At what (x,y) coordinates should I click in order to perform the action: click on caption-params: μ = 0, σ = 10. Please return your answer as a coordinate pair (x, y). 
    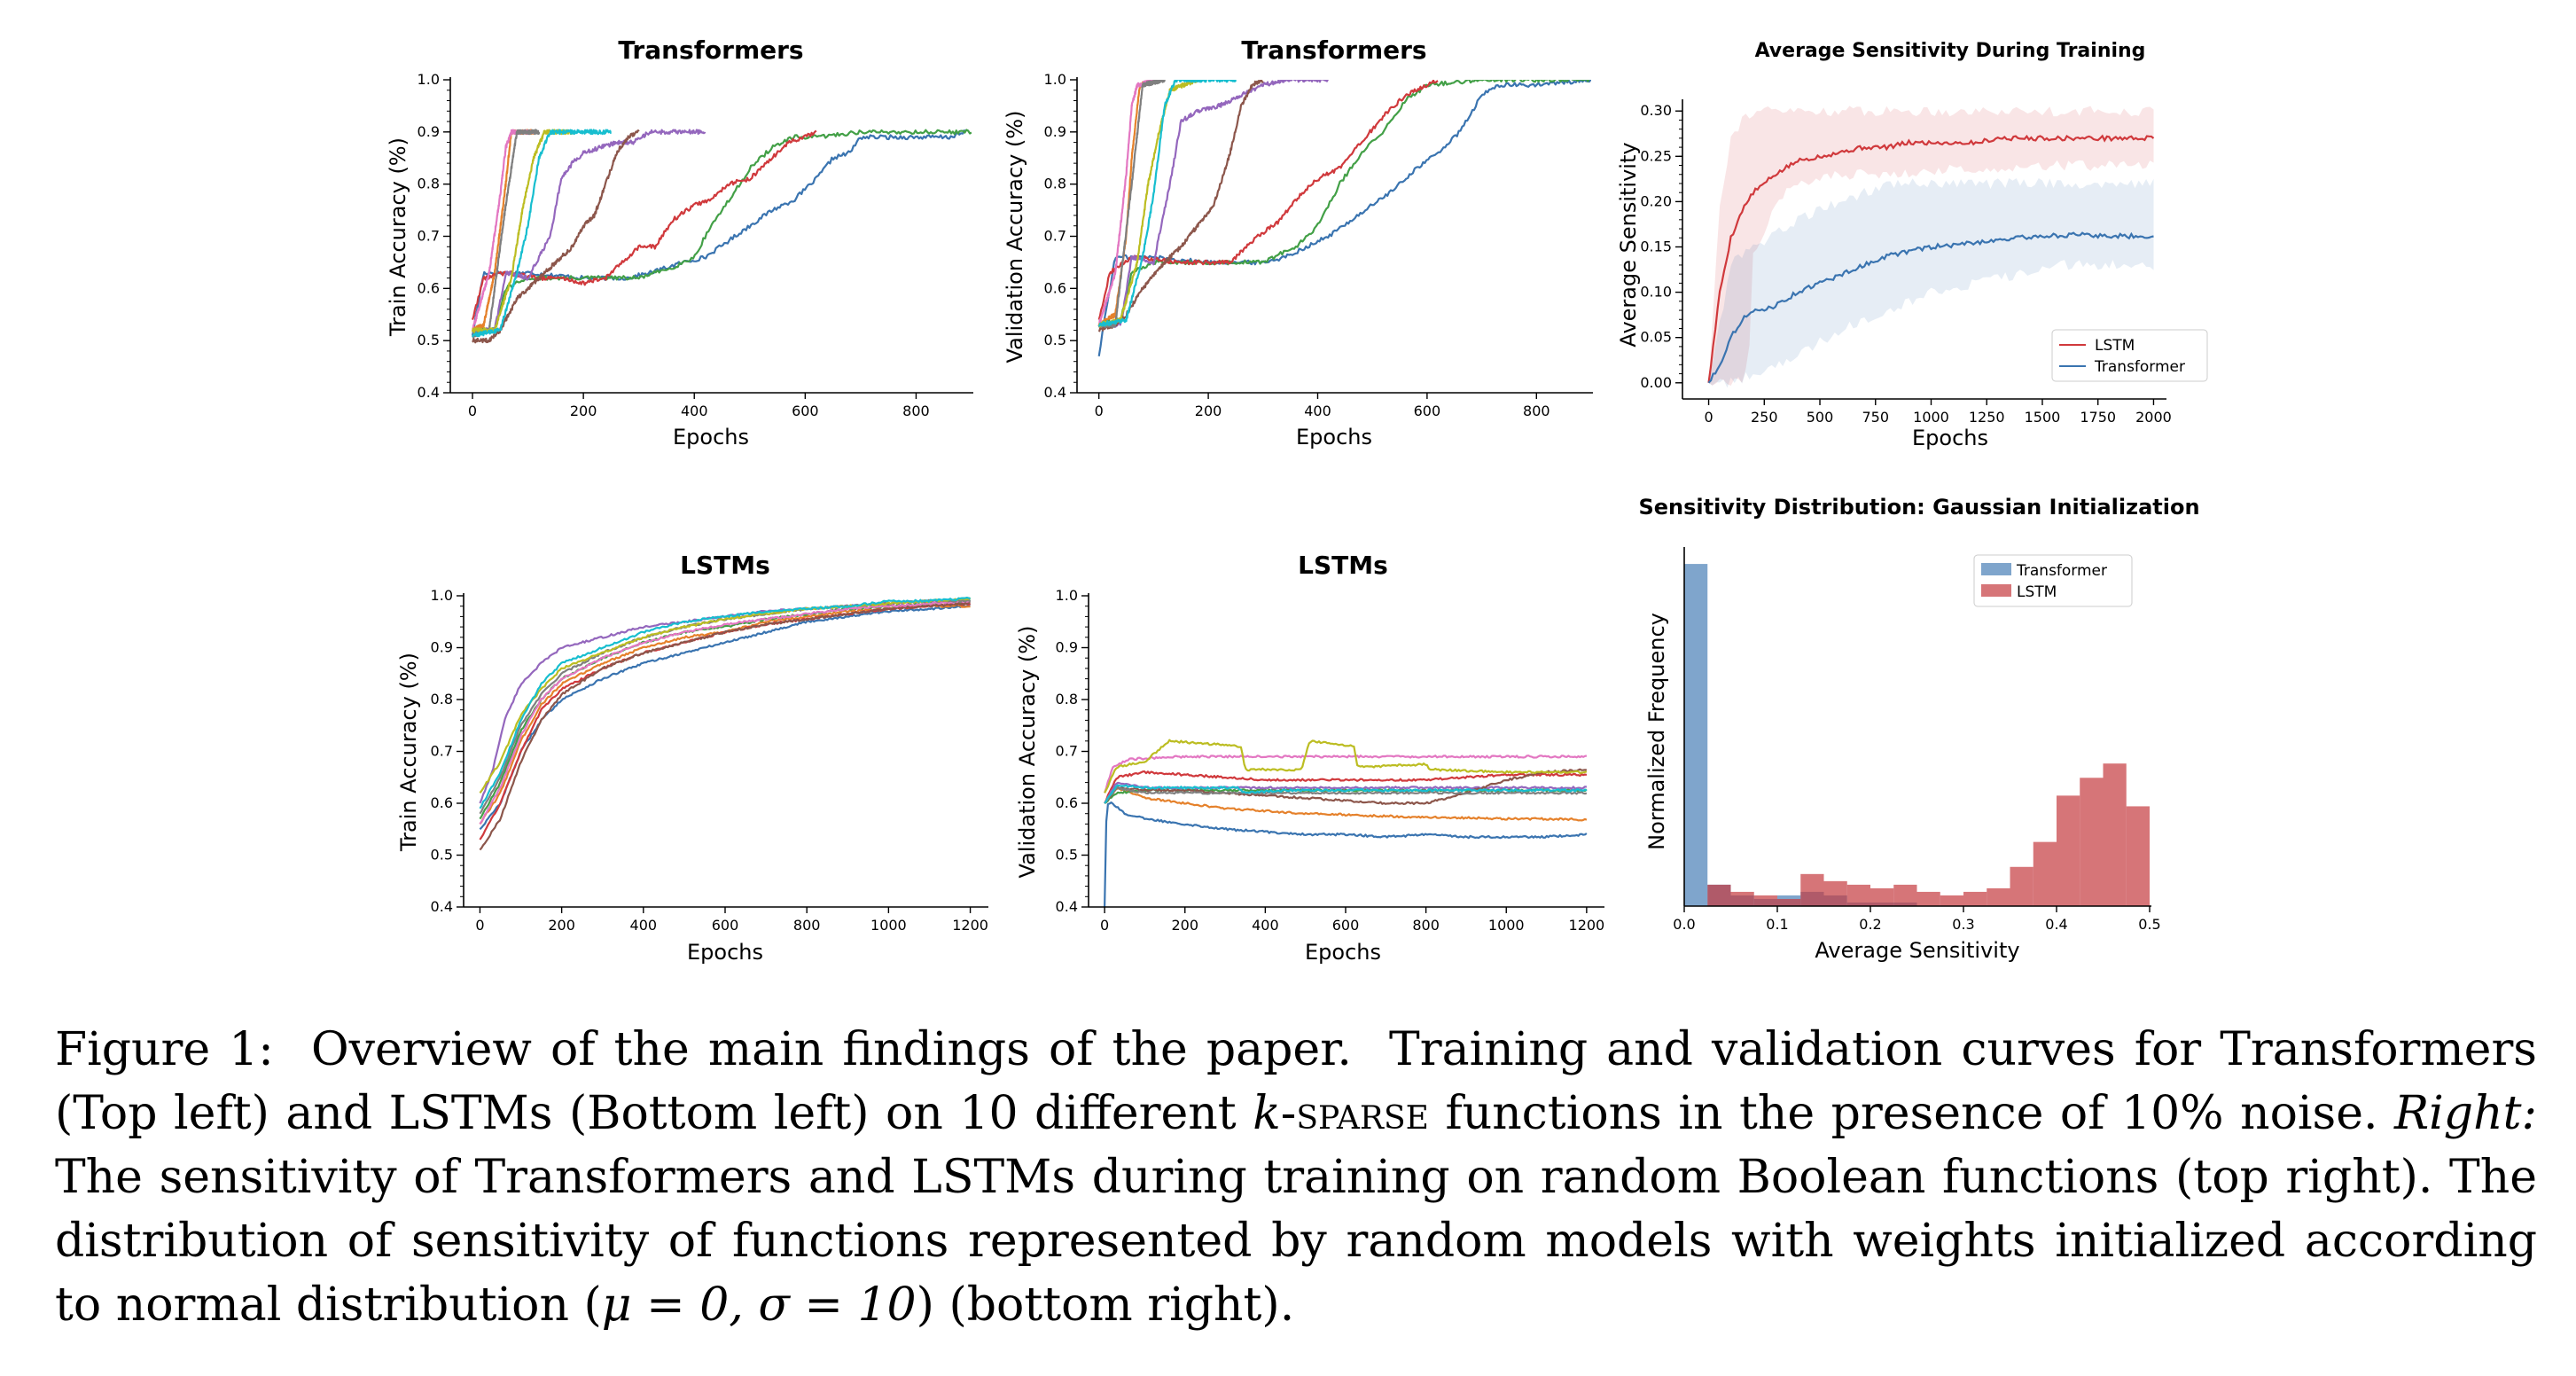
    Looking at the image, I should click on (759, 1305).